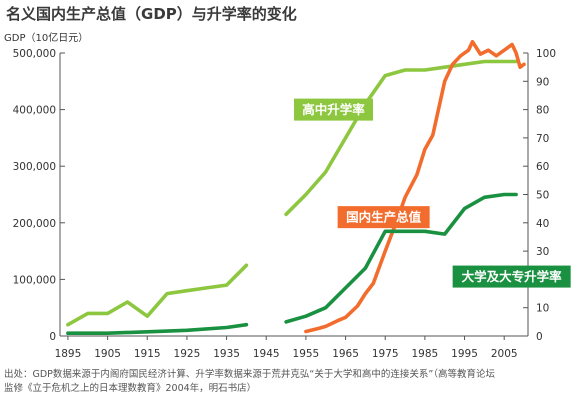 The width and height of the screenshot is (584, 402). Describe the element at coordinates (385, 354) in the screenshot. I see `x-tick-label: 1975` at that location.